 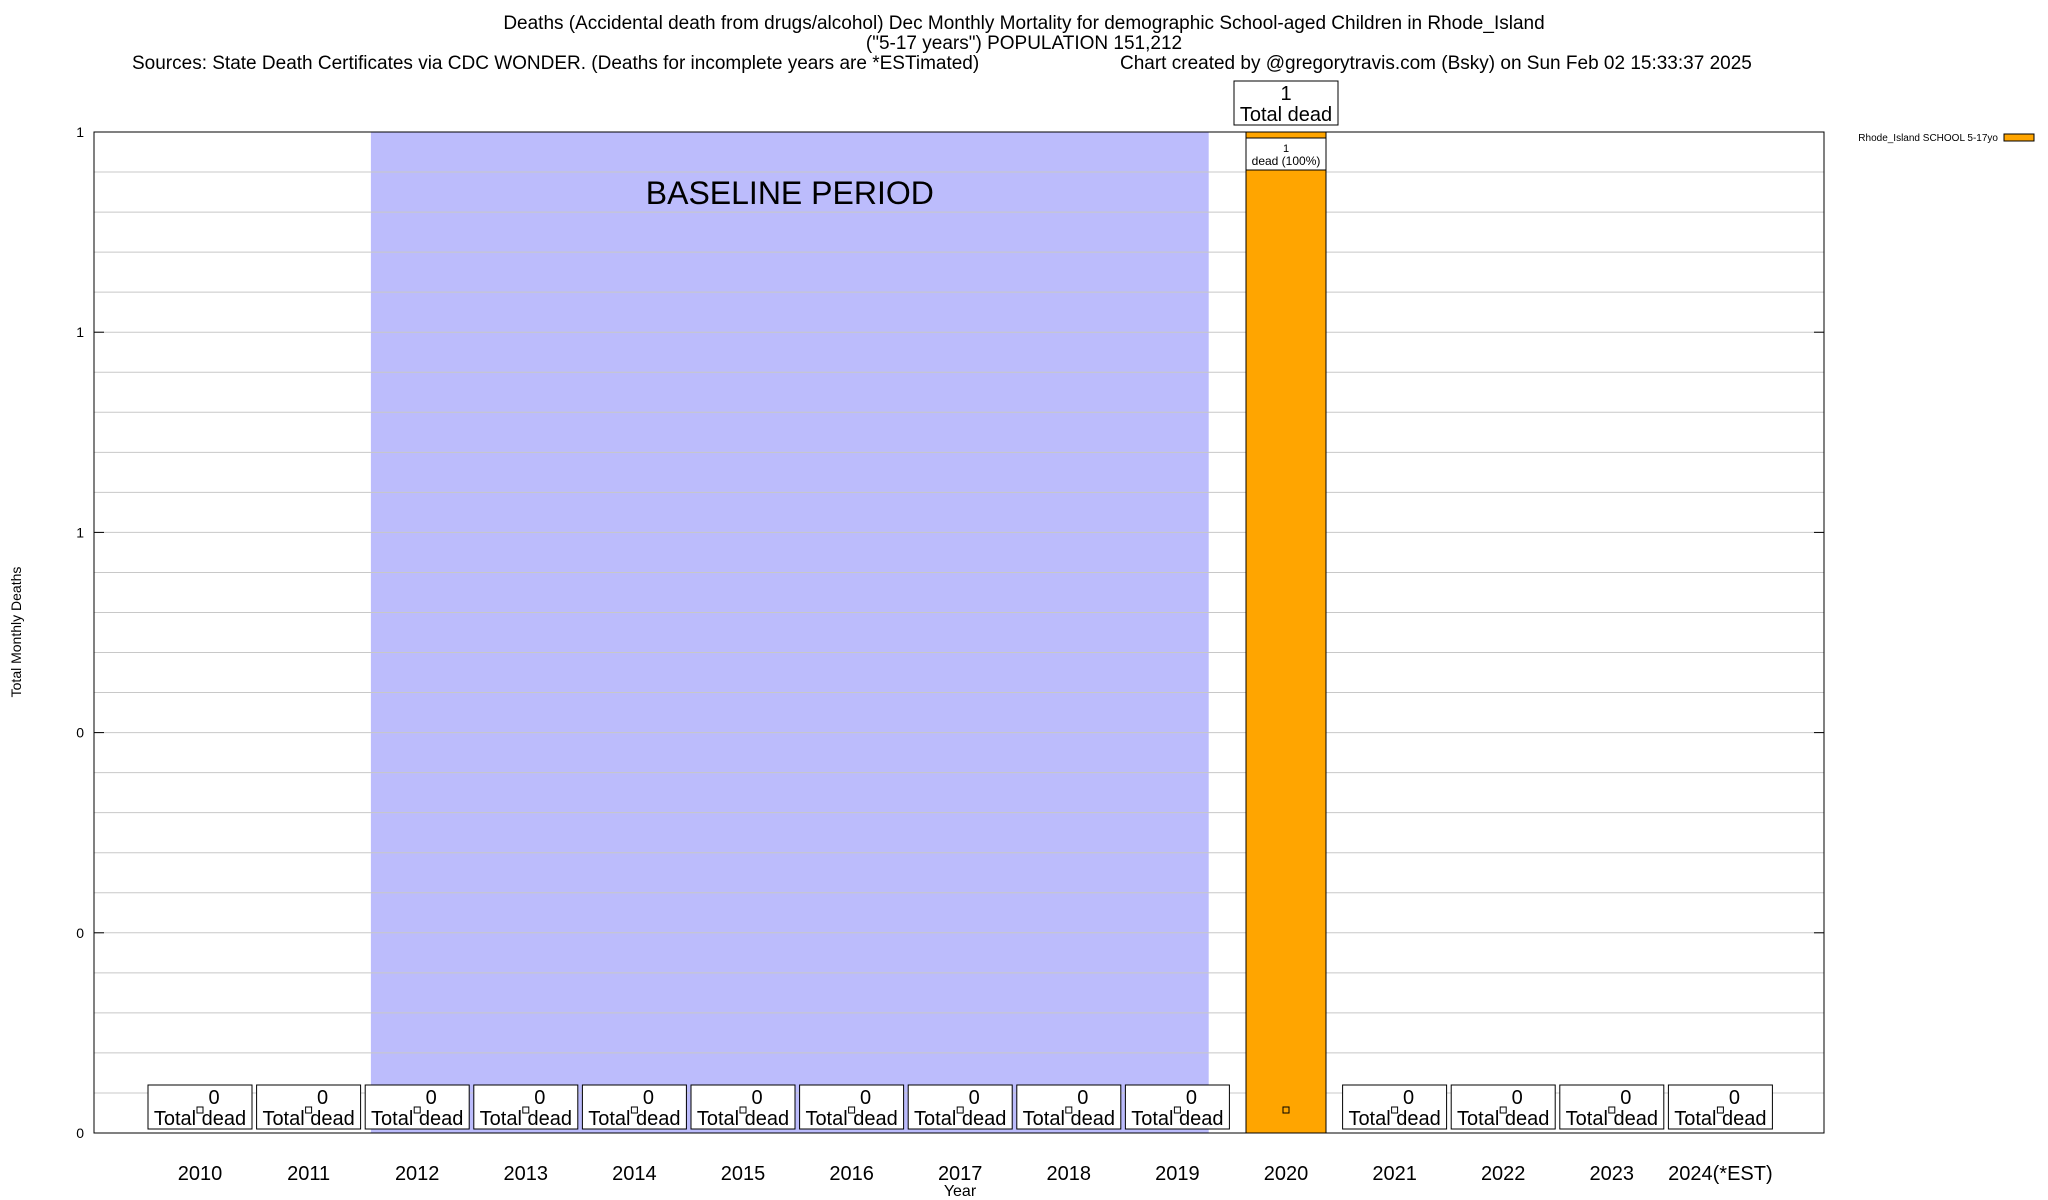 What do you see at coordinates (960, 1174) in the screenshot?
I see `x-tick-label: 2017` at bounding box center [960, 1174].